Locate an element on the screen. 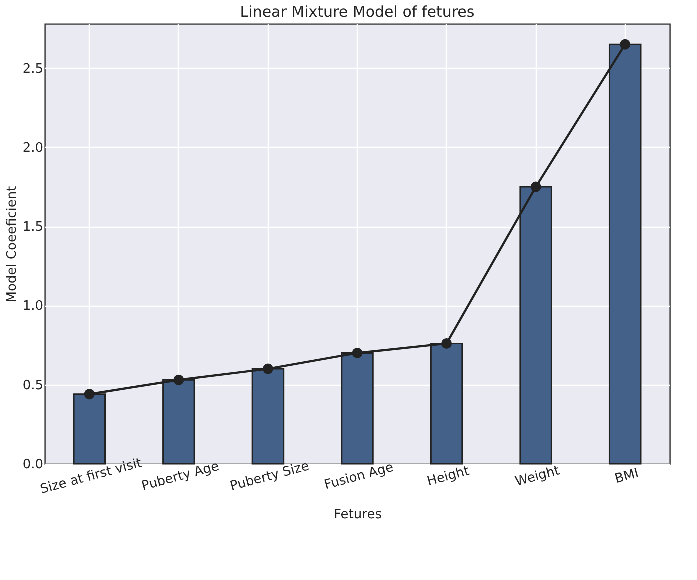  y-tick-label: 2.5 is located at coordinates (33, 69).